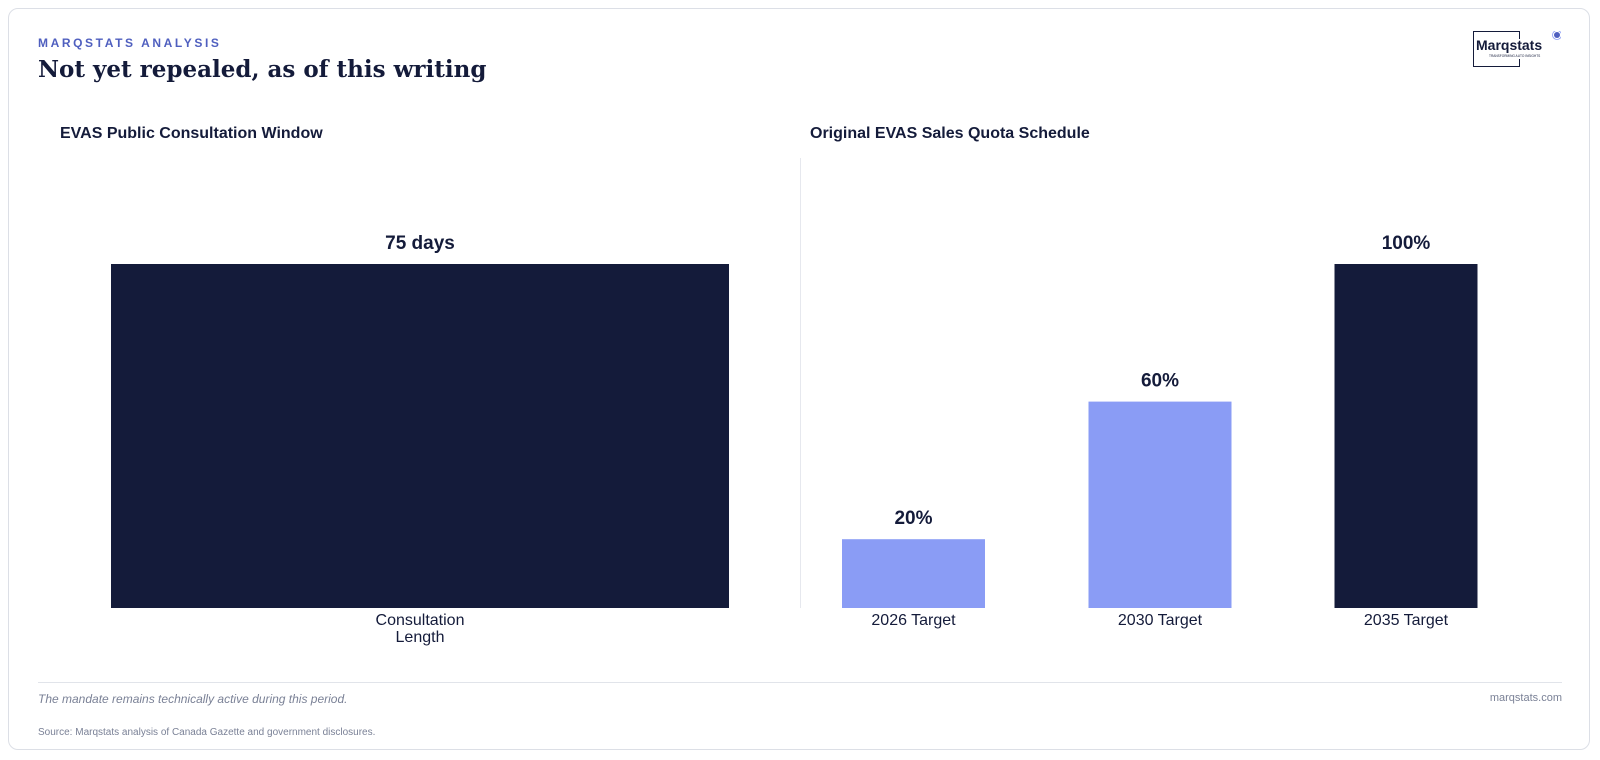 The width and height of the screenshot is (1600, 760). Describe the element at coordinates (913, 518) in the screenshot. I see `value-label: 20%` at that location.